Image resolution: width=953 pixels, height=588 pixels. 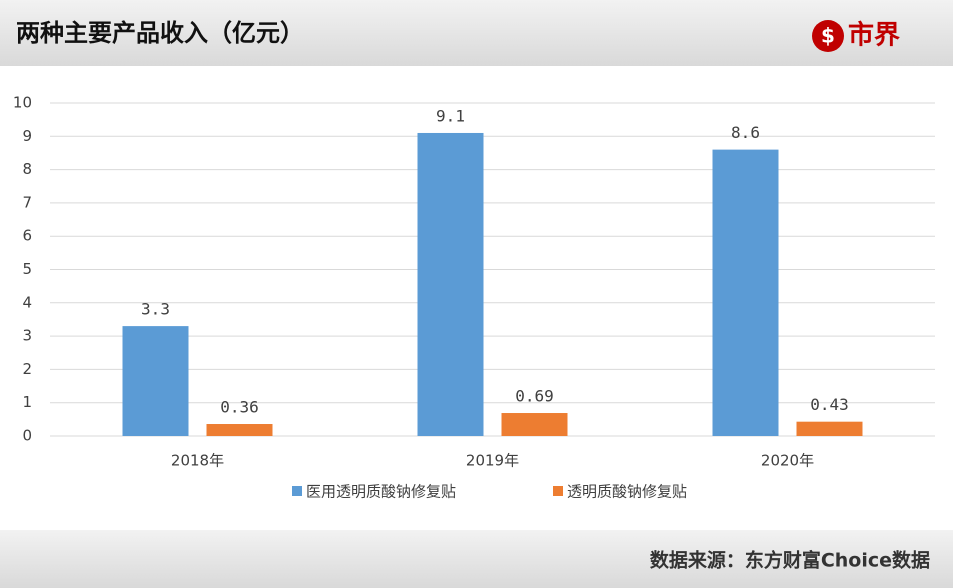 I want to click on y-tick-label: 9, so click(x=27, y=136).